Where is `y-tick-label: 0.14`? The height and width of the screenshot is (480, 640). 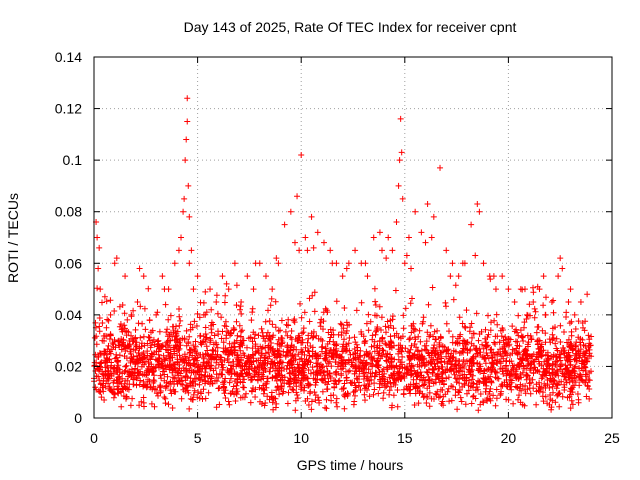
y-tick-label: 0.14 is located at coordinates (68, 57).